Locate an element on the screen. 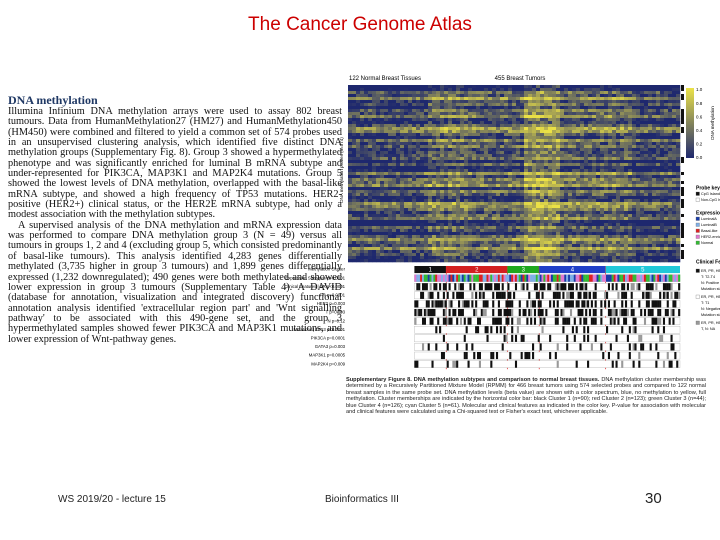 The image size is (720, 540). track-mark is located at coordinates (419, 278).